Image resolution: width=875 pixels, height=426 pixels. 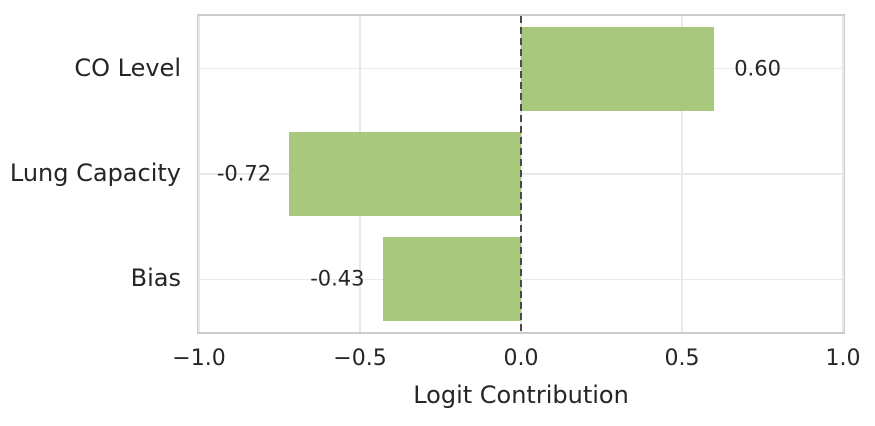 I want to click on x-tick-label--1: −1.0, so click(x=199, y=358).